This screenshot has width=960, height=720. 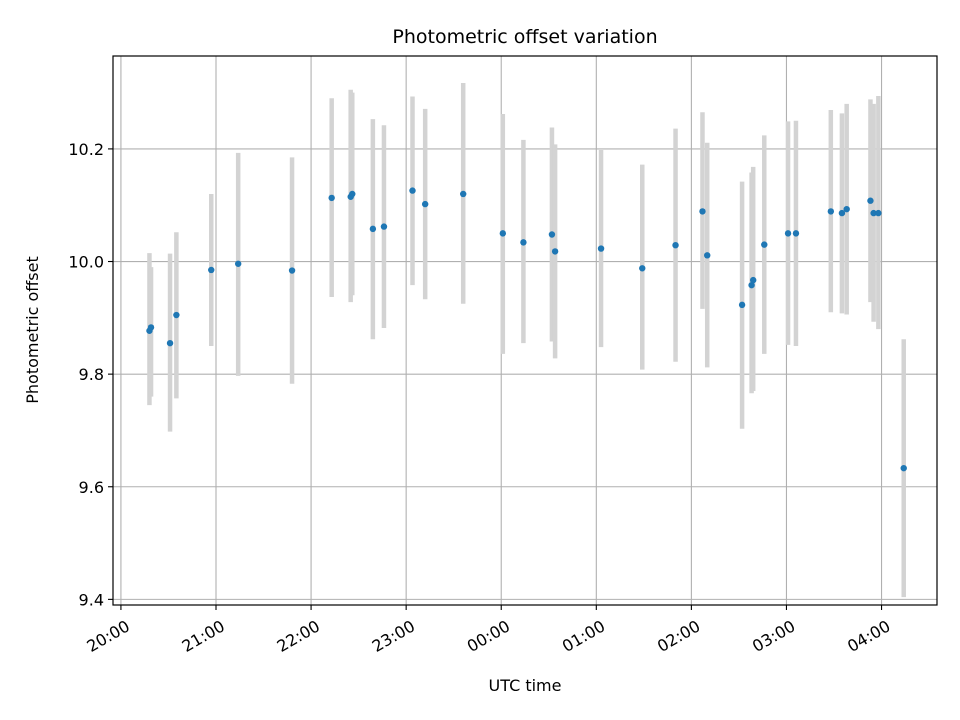 I want to click on y-tick-label: 9.8, so click(x=91, y=374).